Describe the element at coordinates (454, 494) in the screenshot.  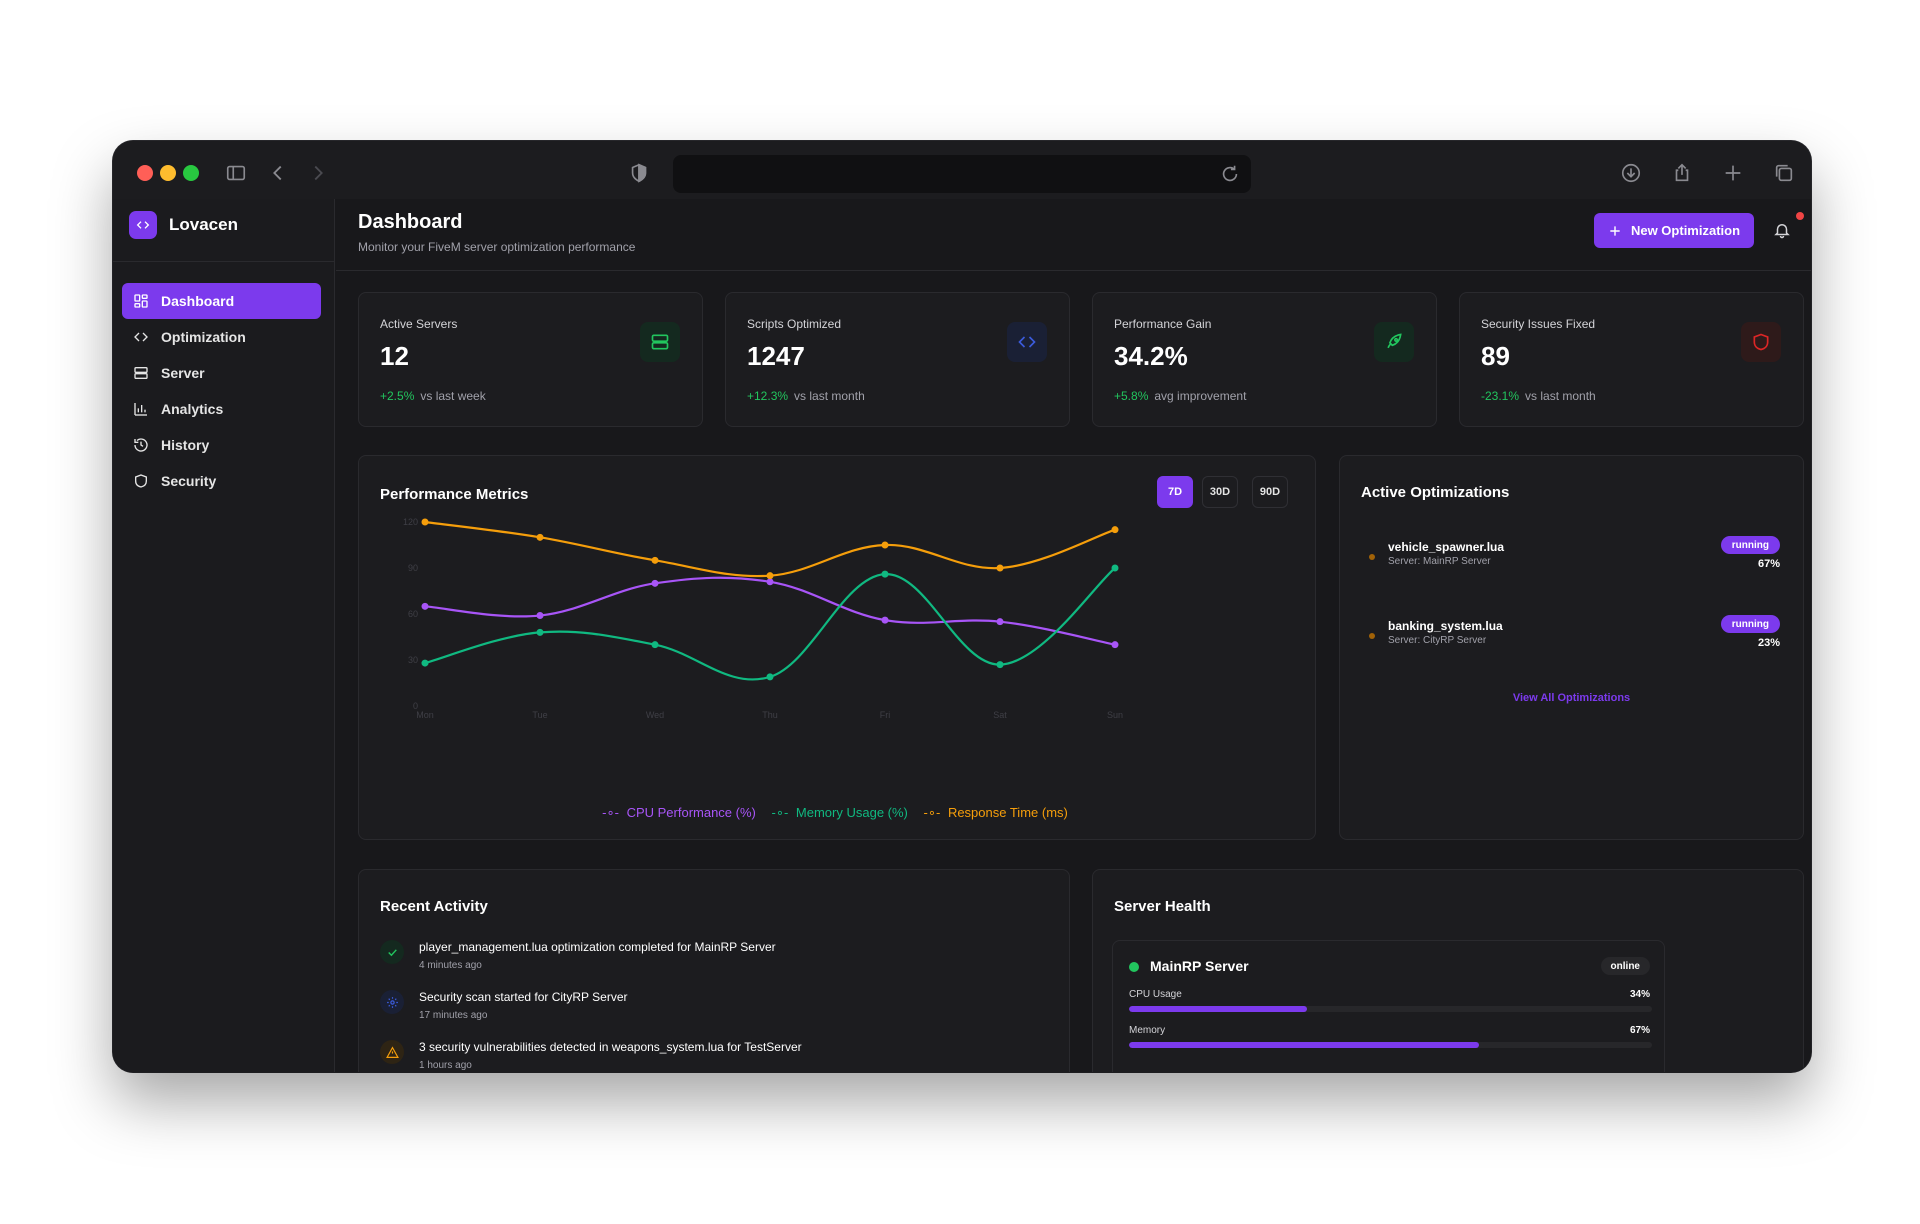
I see `performance-title: Performance Metrics` at that location.